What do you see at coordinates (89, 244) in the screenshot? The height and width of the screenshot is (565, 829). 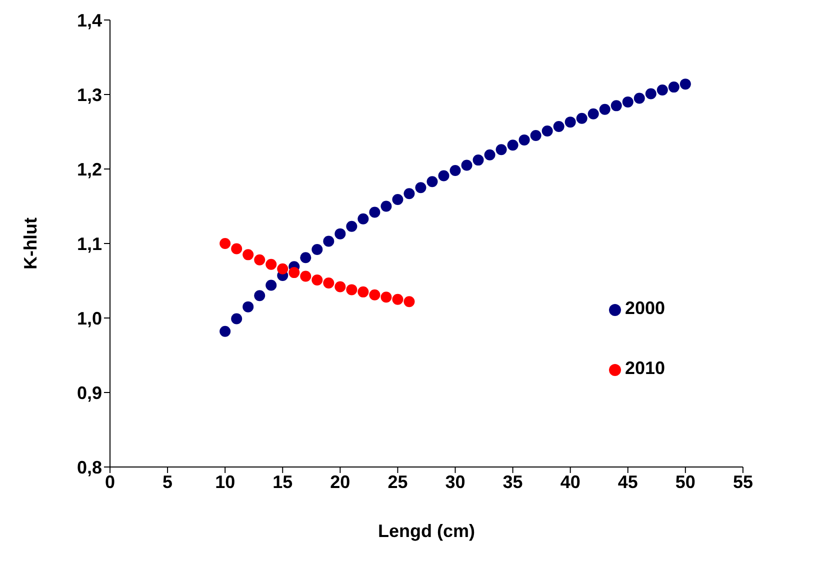 I see `y-tick-label: 1,1` at bounding box center [89, 244].